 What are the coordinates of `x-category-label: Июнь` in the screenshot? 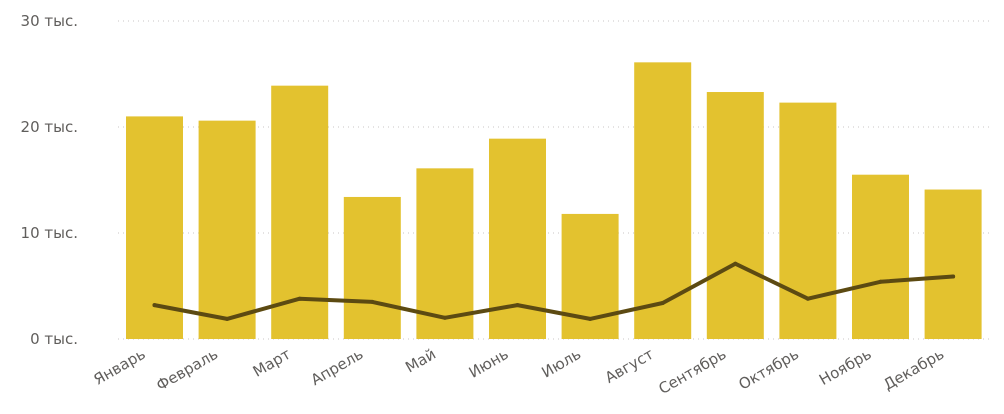 It's located at (489, 363).